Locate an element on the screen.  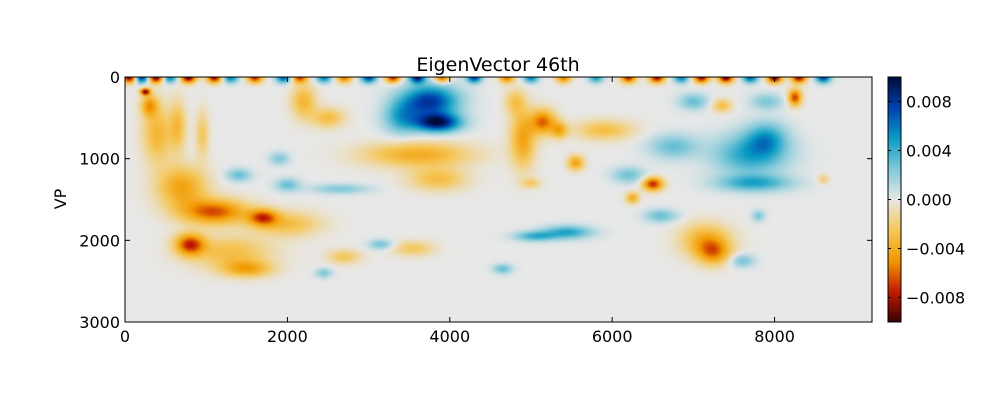
x-tick-label: 6000 is located at coordinates (612, 336).